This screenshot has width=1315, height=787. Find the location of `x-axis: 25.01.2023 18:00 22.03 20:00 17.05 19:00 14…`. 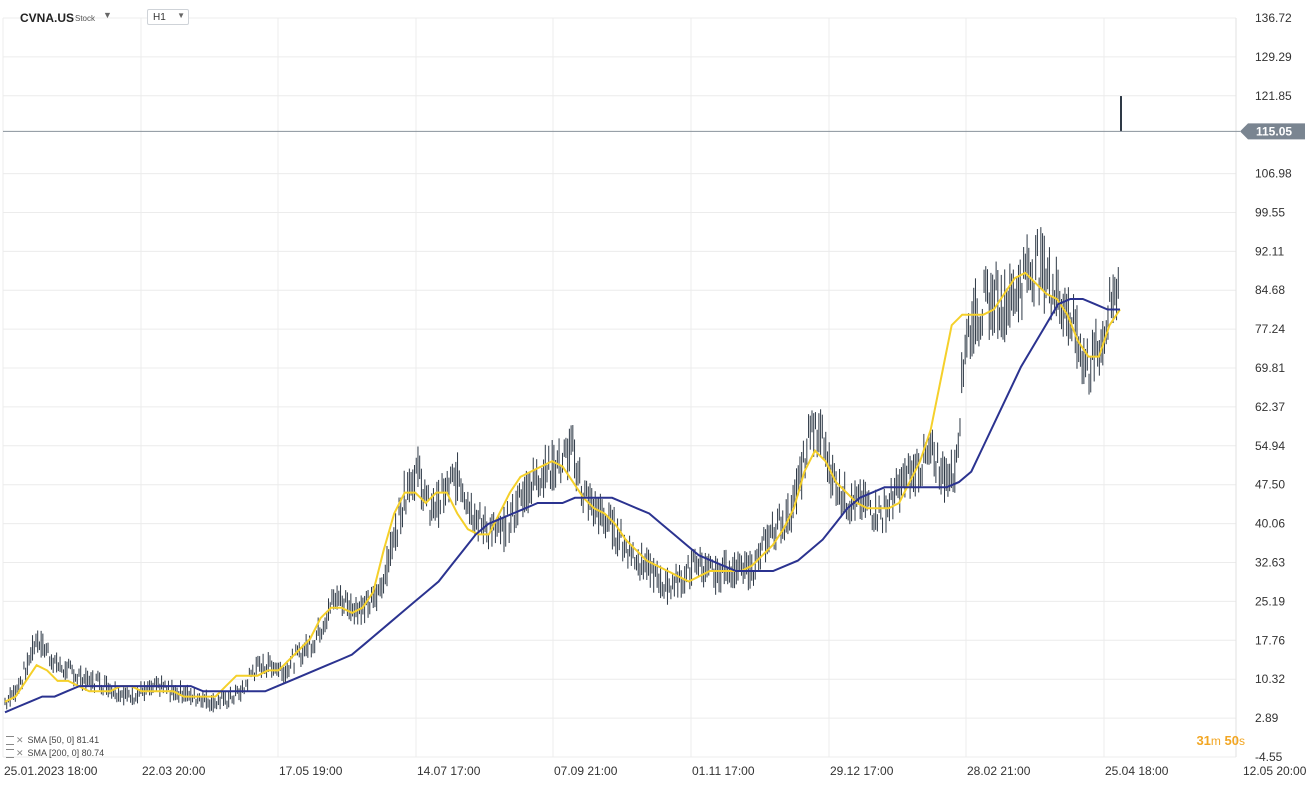

x-axis: 25.01.2023 18:00 22.03 20:00 17.05 19:00 14… is located at coordinates (655, 771).